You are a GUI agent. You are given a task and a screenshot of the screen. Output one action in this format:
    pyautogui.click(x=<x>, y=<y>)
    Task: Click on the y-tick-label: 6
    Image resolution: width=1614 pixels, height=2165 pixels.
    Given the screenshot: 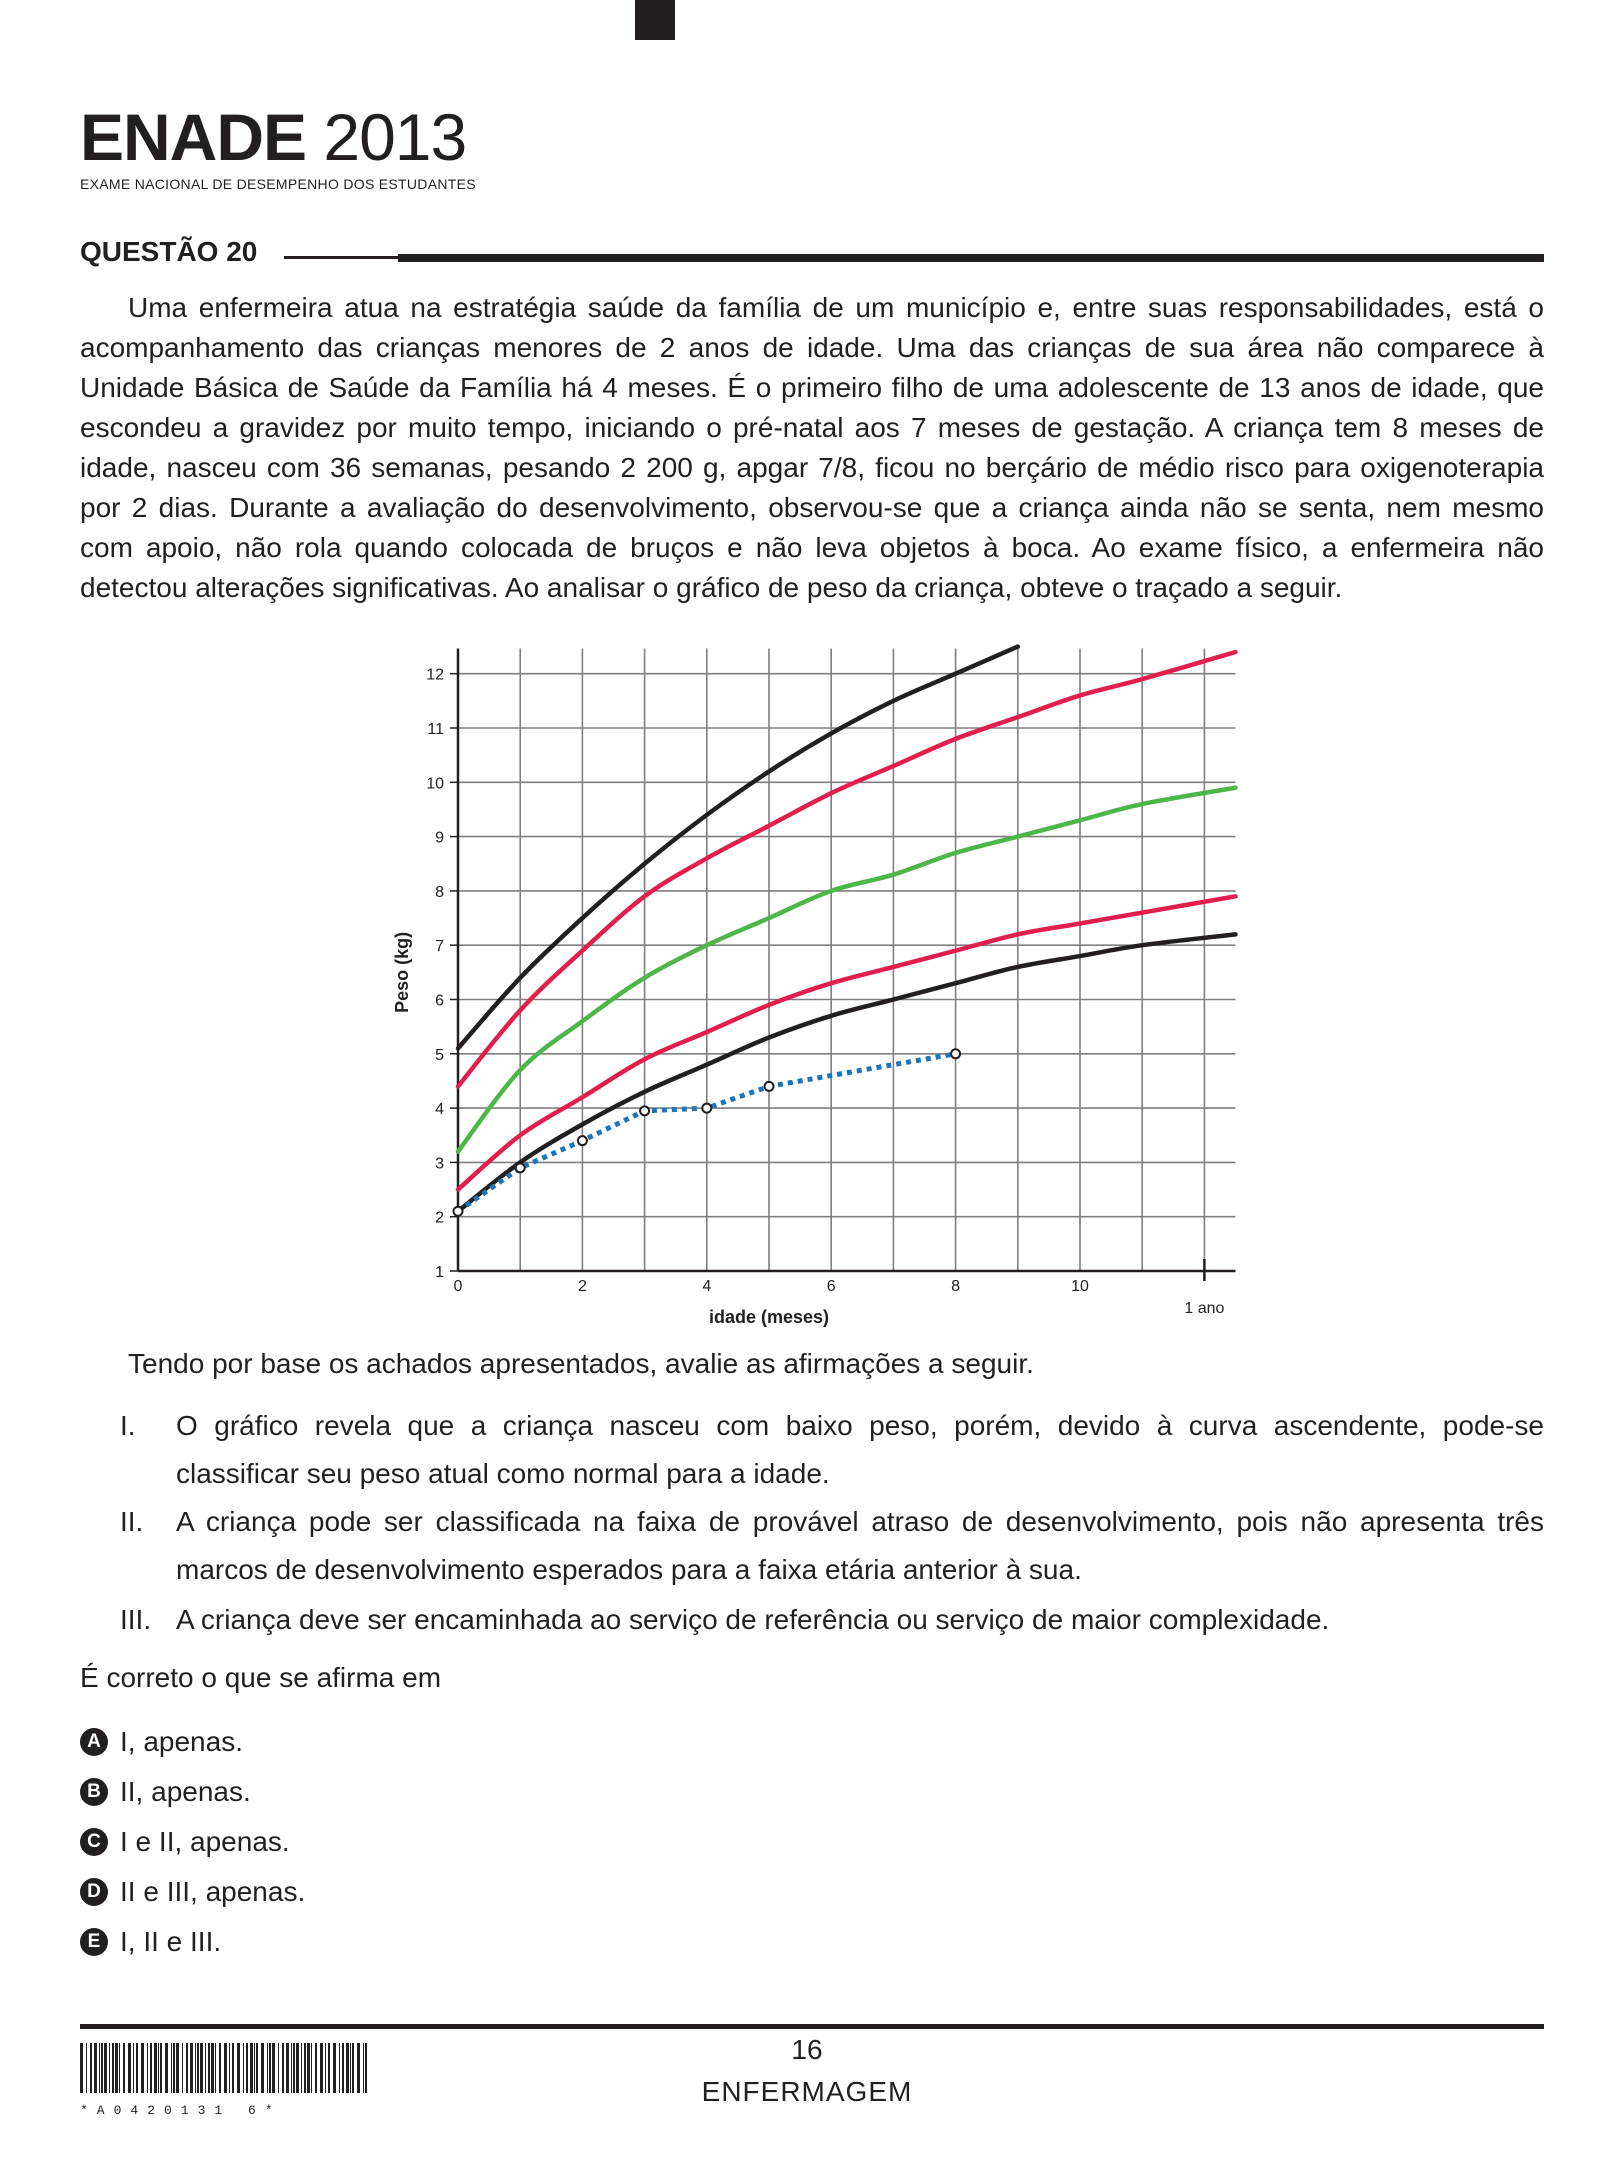 What is the action you would take?
    pyautogui.click(x=439, y=1001)
    